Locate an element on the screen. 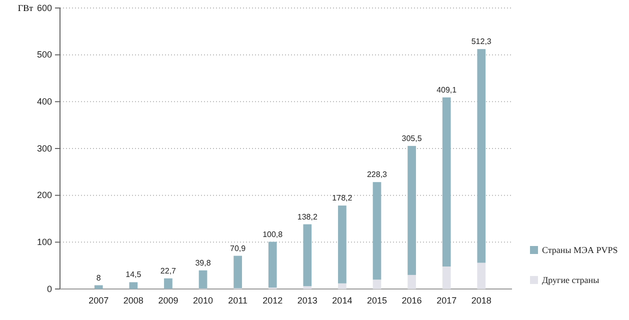  y-tick-label: 0 is located at coordinates (49, 289).